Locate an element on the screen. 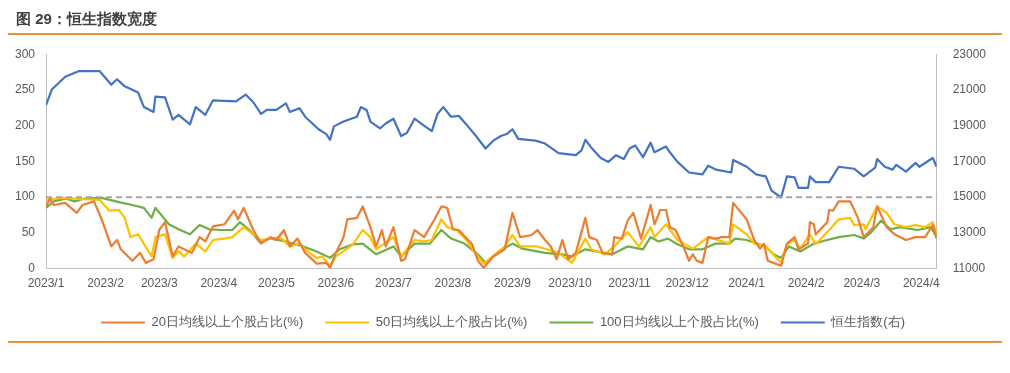  y2-tick-label: 21000 is located at coordinates (969, 89).